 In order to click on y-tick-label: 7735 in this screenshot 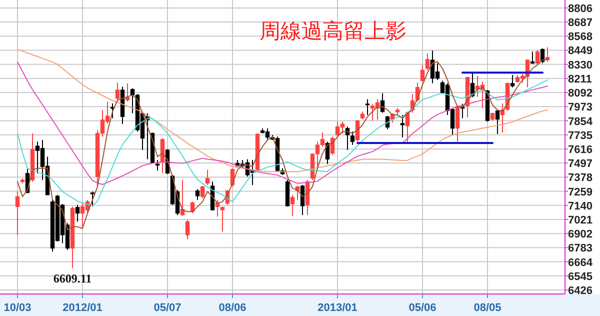, I will do `click(580, 136)`.